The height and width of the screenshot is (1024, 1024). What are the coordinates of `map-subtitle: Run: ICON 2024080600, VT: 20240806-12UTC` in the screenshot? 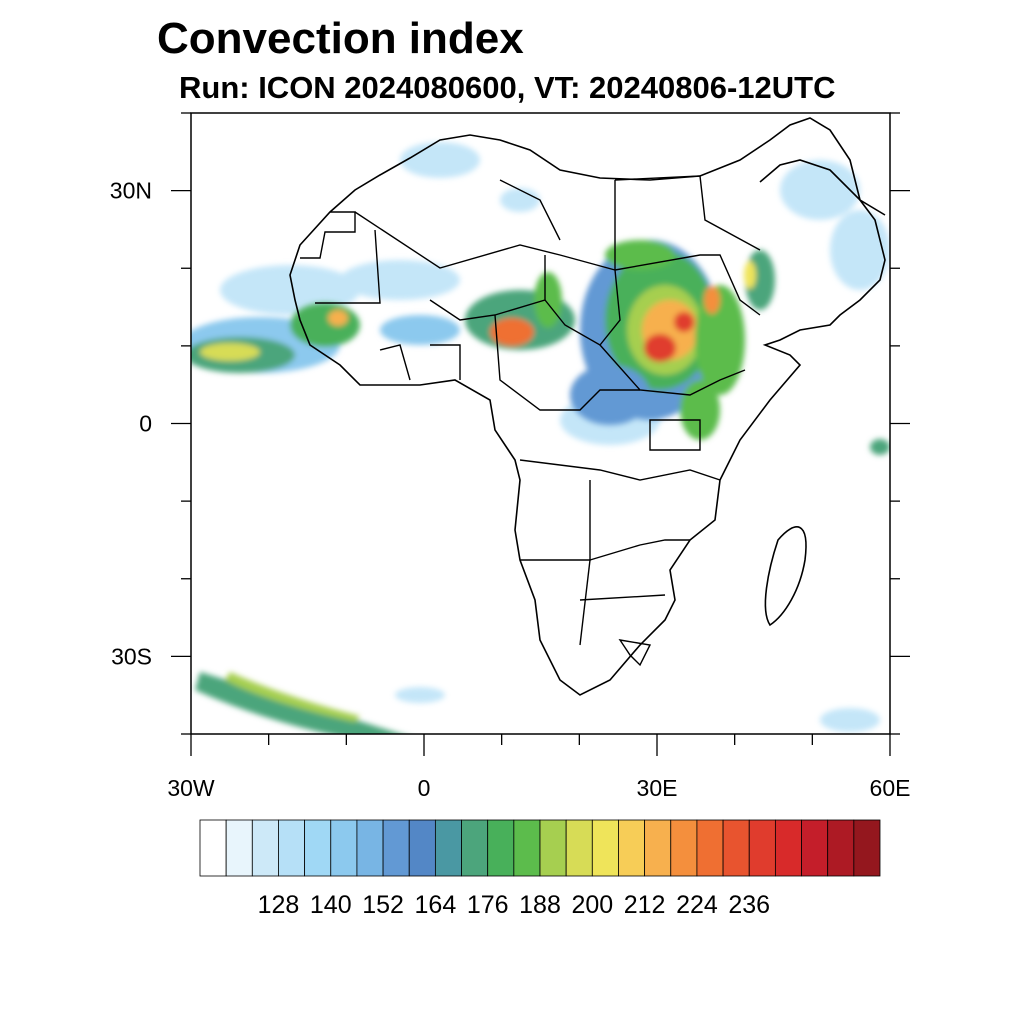 It's located at (507, 87).